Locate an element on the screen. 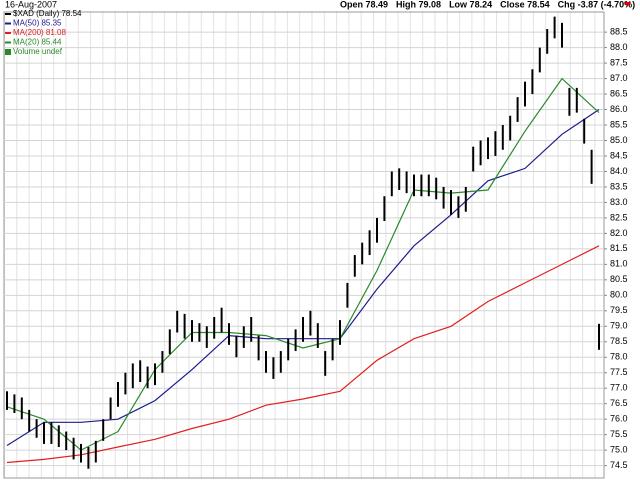 Image resolution: width=640 pixels, height=481 pixels. y-tick-label: 85.5 is located at coordinates (619, 124).